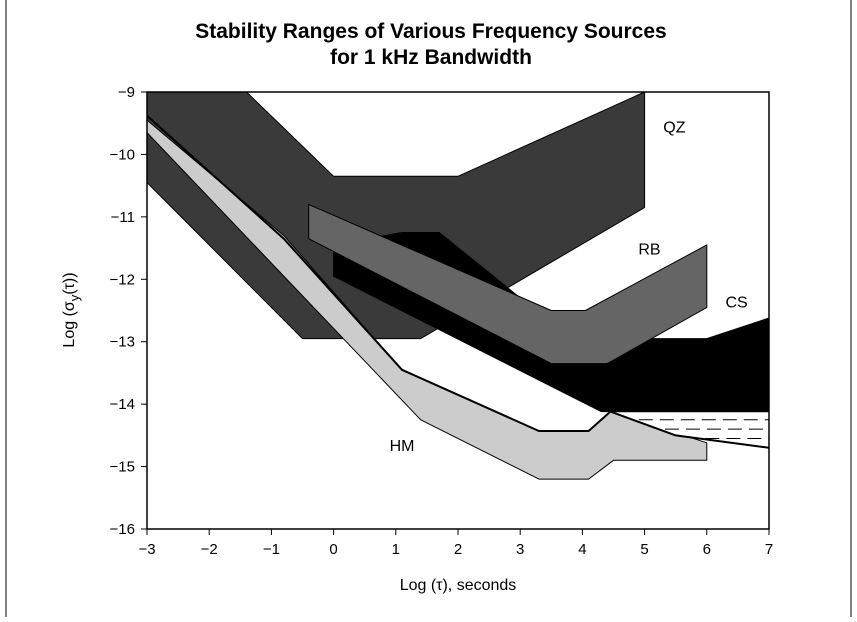  I want to click on y-axis-label-prefix: Log (σ, so click(69, 324).